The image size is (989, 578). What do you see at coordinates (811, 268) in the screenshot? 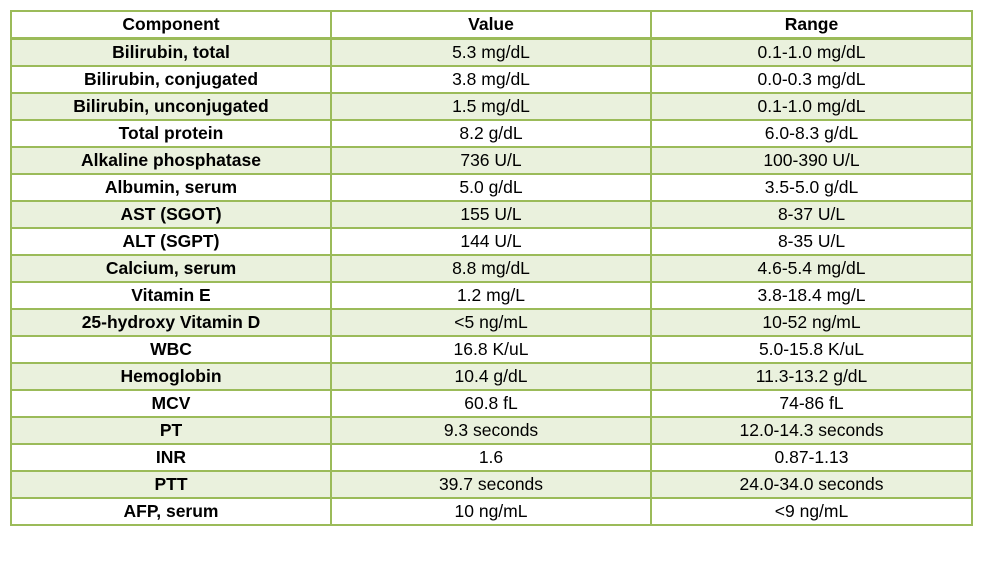
I see `range-cell: 4.6-5.4 mg/dL` at bounding box center [811, 268].